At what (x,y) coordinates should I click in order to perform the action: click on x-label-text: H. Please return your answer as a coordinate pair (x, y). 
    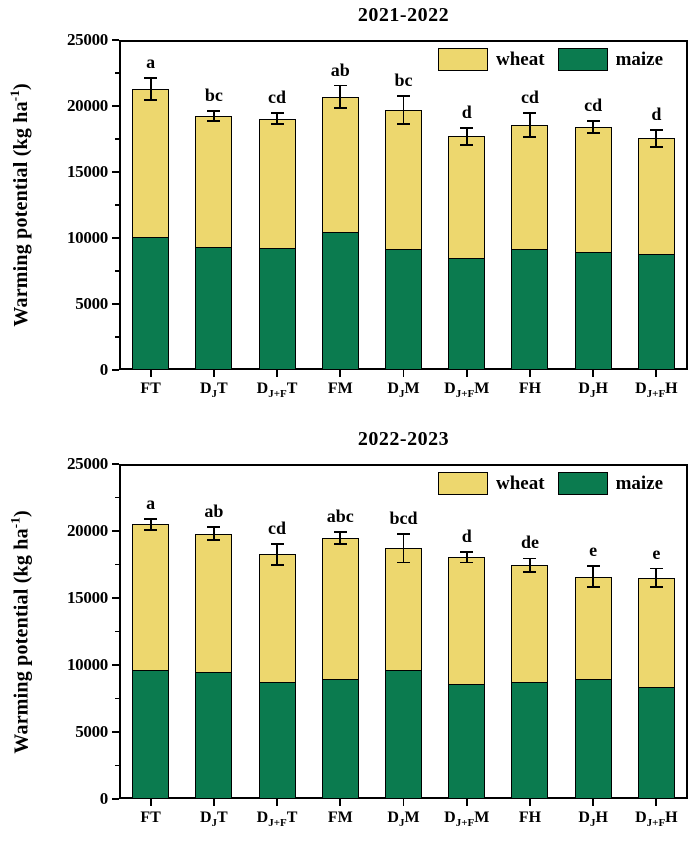
    Looking at the image, I should click on (601, 817).